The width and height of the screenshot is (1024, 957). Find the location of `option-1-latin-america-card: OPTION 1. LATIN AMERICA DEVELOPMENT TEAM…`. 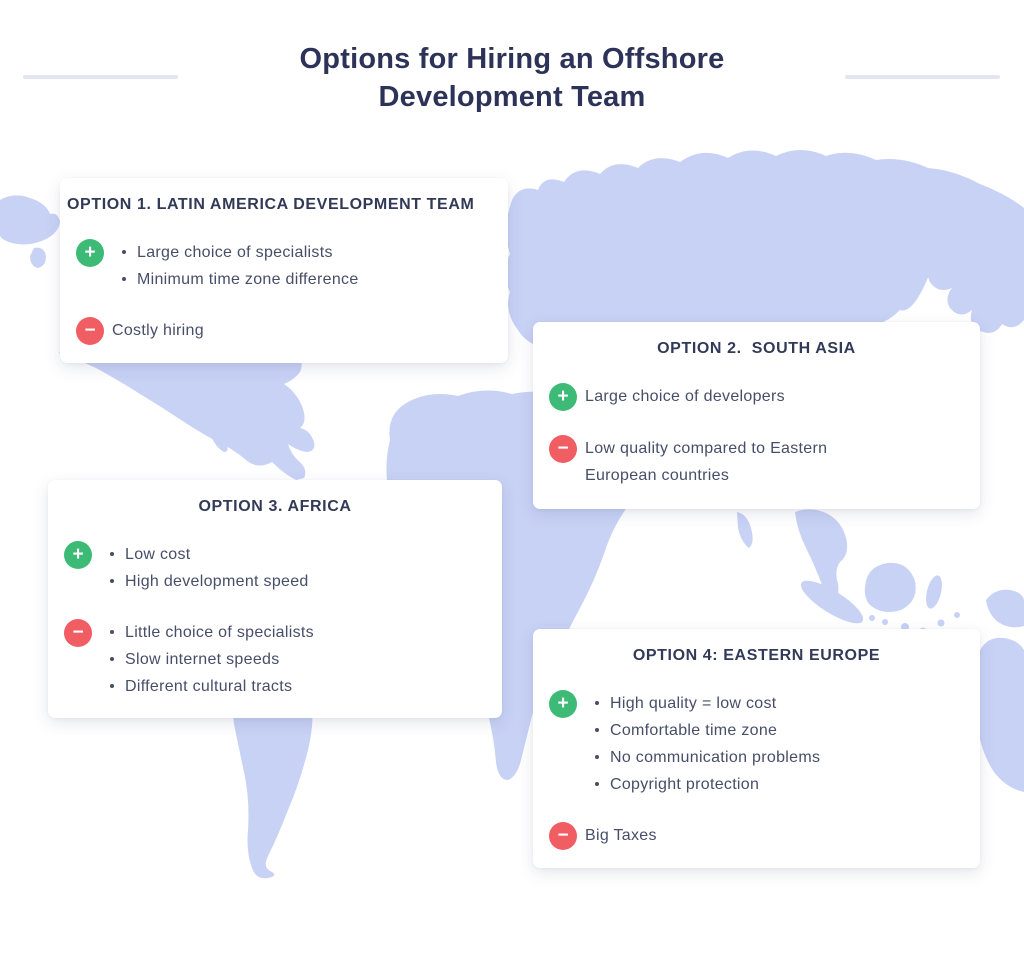

option-1-latin-america-card: OPTION 1. LATIN AMERICA DEVELOPMENT TEAM… is located at coordinates (284, 270).